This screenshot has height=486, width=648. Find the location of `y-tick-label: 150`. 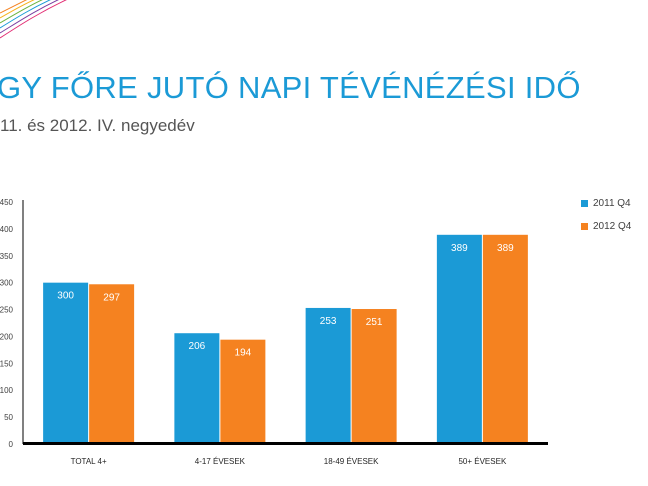

y-tick-label: 150 is located at coordinates (7, 363).